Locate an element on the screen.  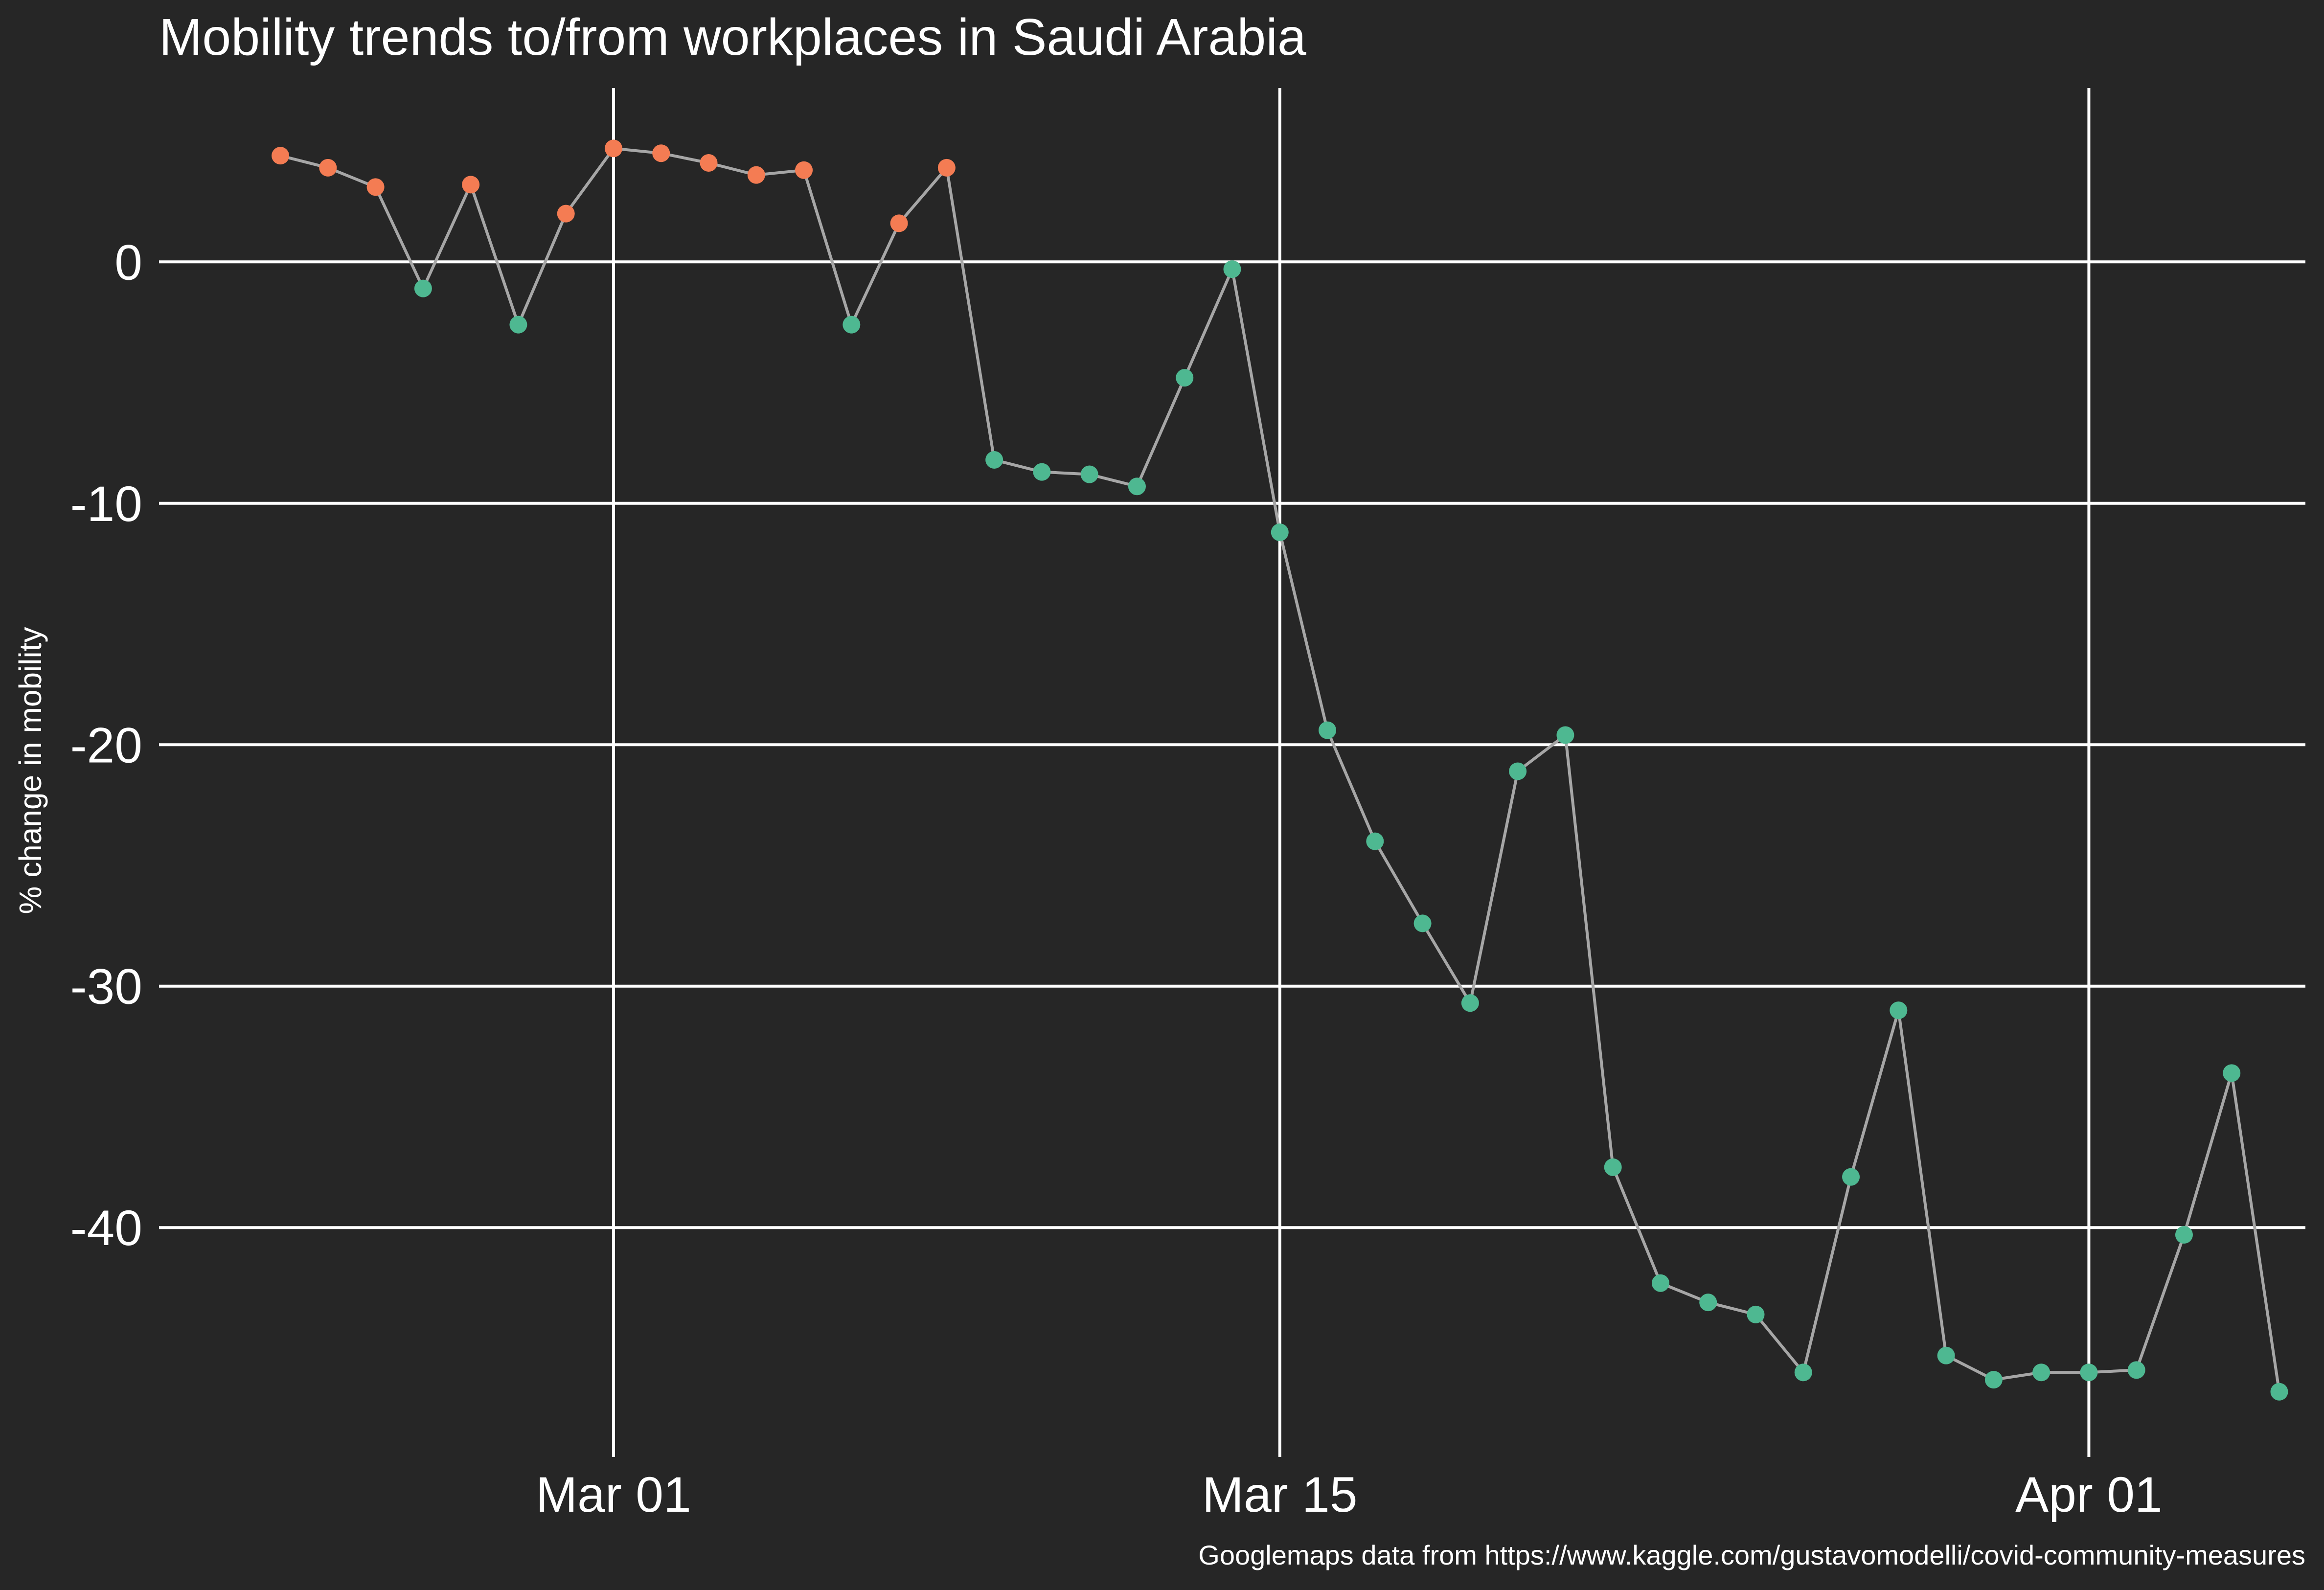
x-tick-label: Mar 15 is located at coordinates (1279, 1495).